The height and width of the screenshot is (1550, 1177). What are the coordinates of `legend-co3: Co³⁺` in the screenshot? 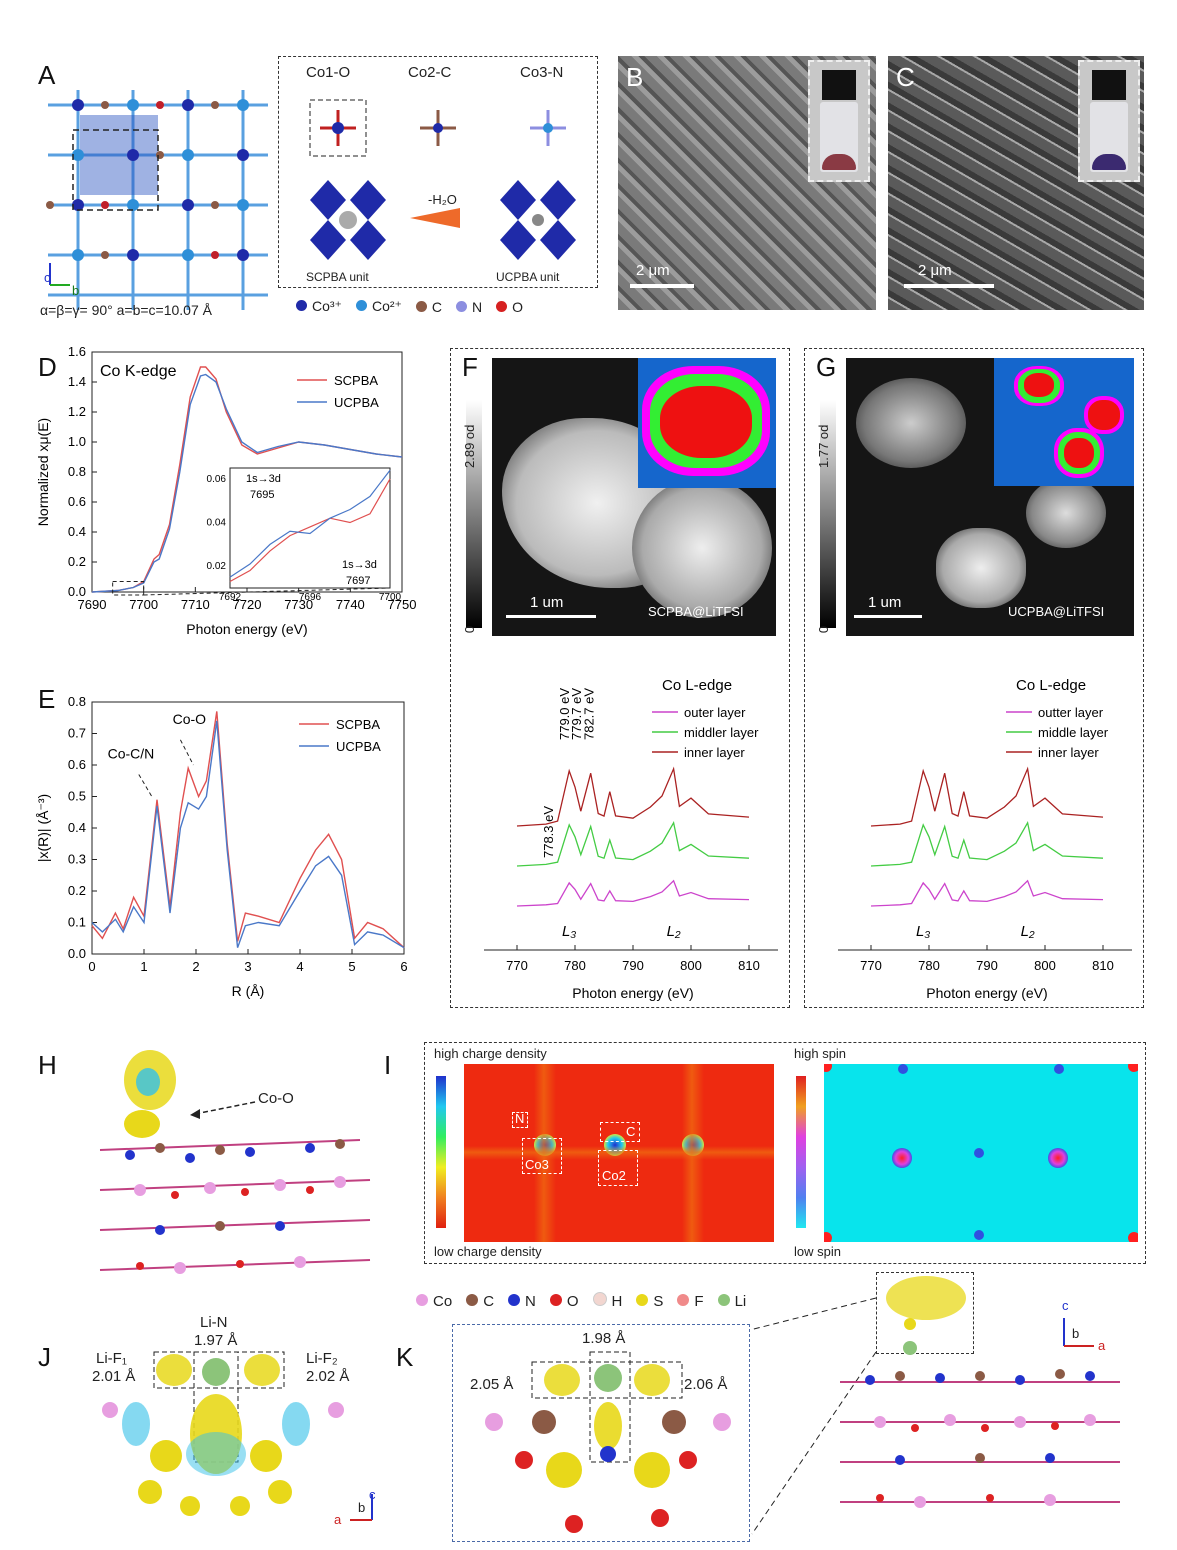 It's located at (319, 306).